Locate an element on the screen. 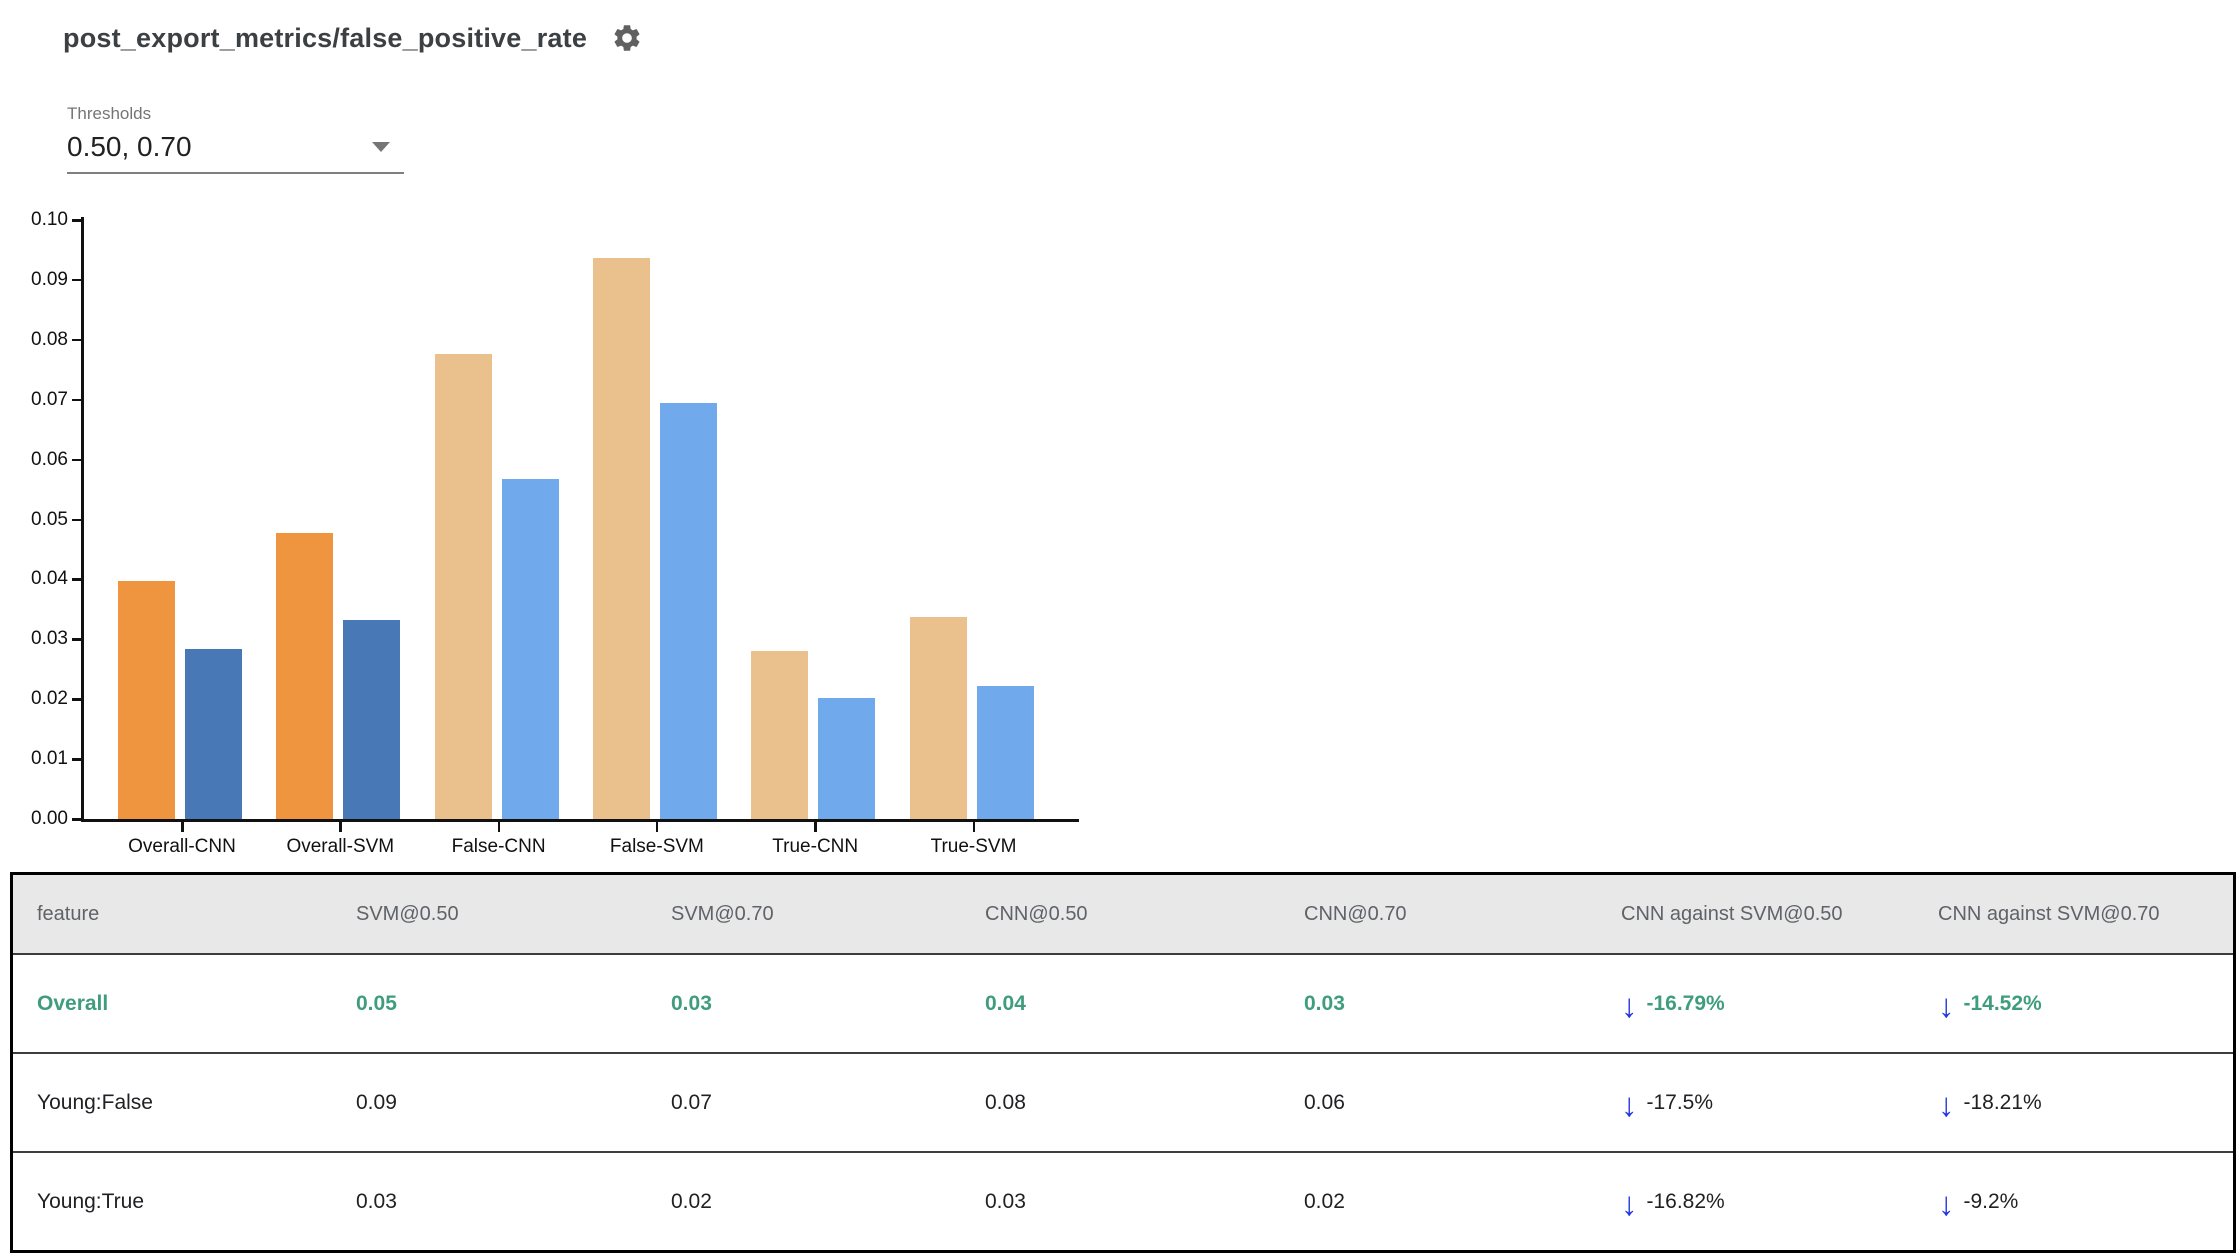 The width and height of the screenshot is (2236, 1258). x-axis-category-label: True-CNN is located at coordinates (815, 846).